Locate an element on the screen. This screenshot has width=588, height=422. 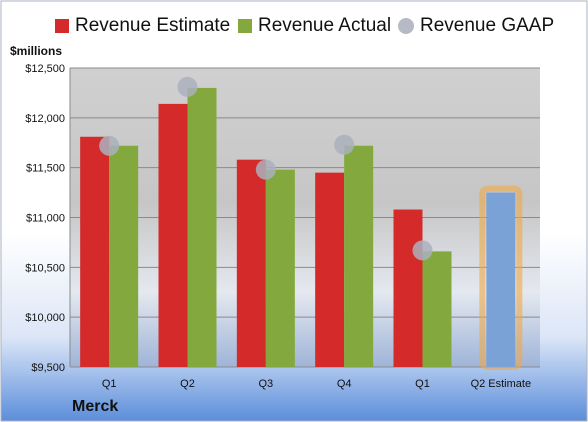
legend-swatch-estimate is located at coordinates (62, 26).